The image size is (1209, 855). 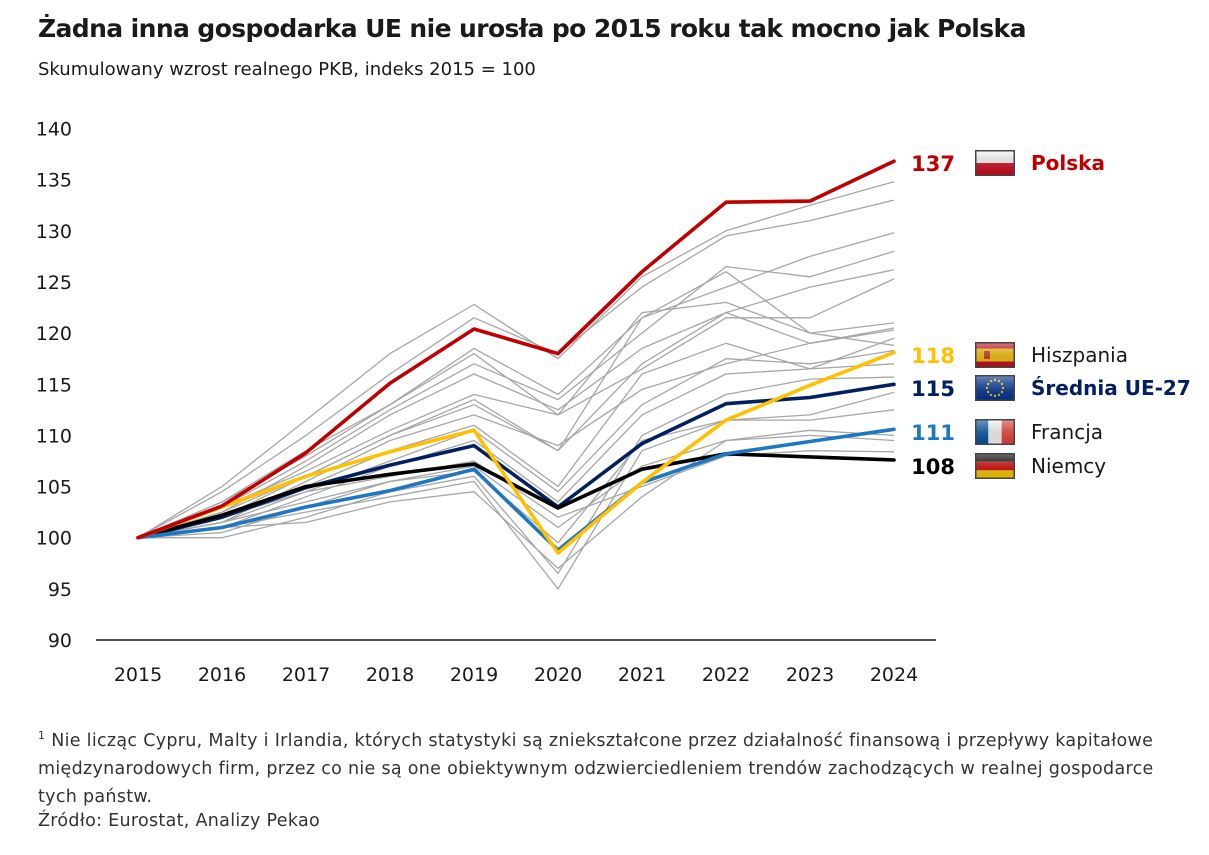 What do you see at coordinates (995, 163) in the screenshot?
I see `flag-pl-icon` at bounding box center [995, 163].